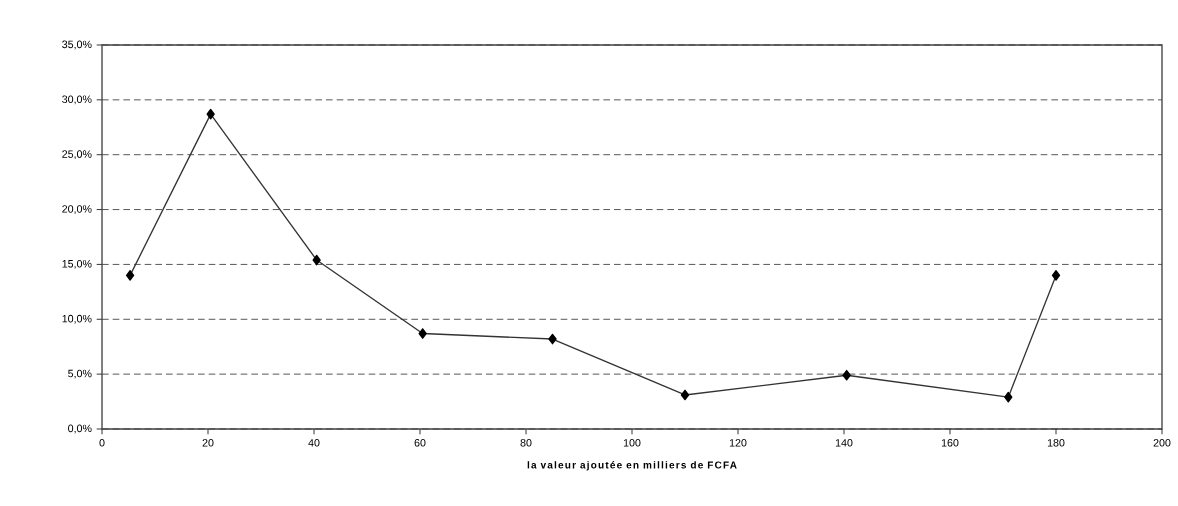  Describe the element at coordinates (526, 443) in the screenshot. I see `x-tick-label: 80` at that location.